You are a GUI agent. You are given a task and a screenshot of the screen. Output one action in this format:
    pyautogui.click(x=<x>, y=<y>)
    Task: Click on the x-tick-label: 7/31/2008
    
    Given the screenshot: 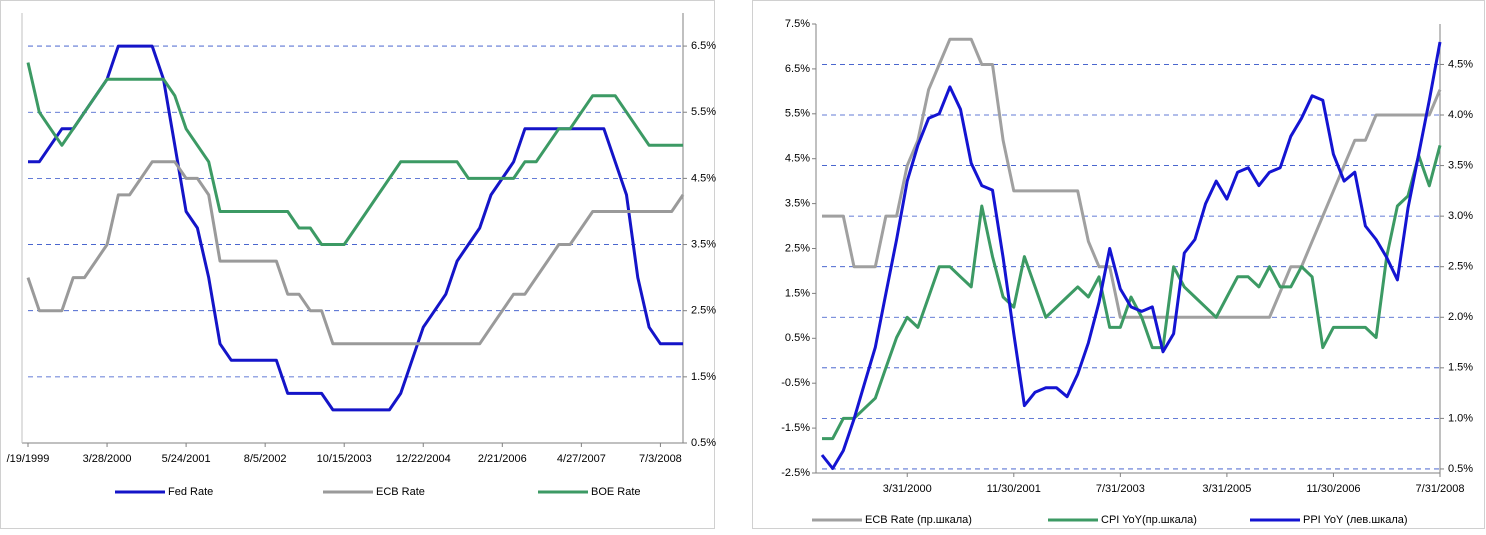 What is the action you would take?
    pyautogui.click(x=1440, y=489)
    